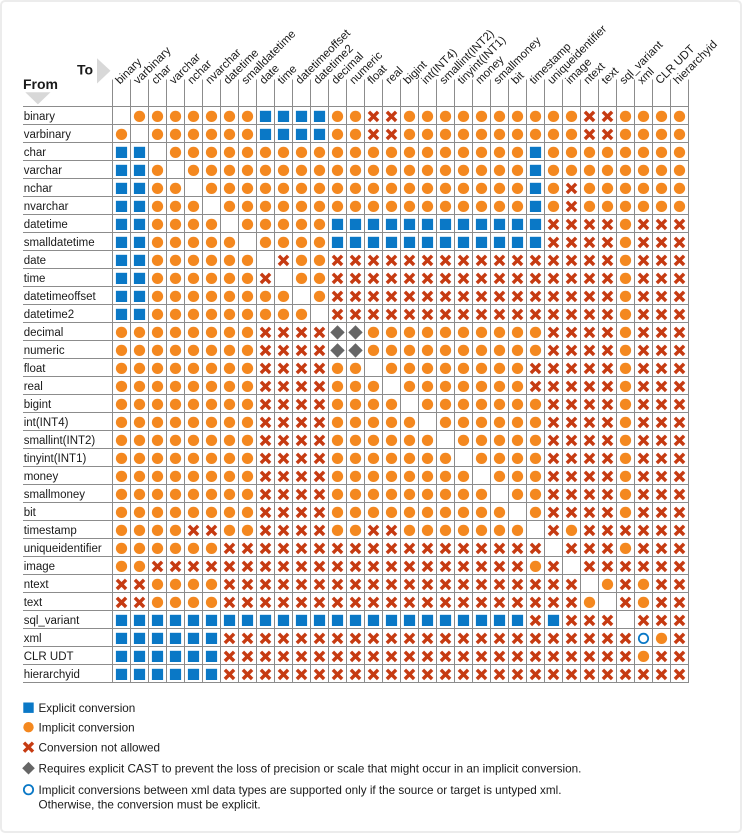  What do you see at coordinates (35, 261) in the screenshot?
I see `svg-text: date` at bounding box center [35, 261].